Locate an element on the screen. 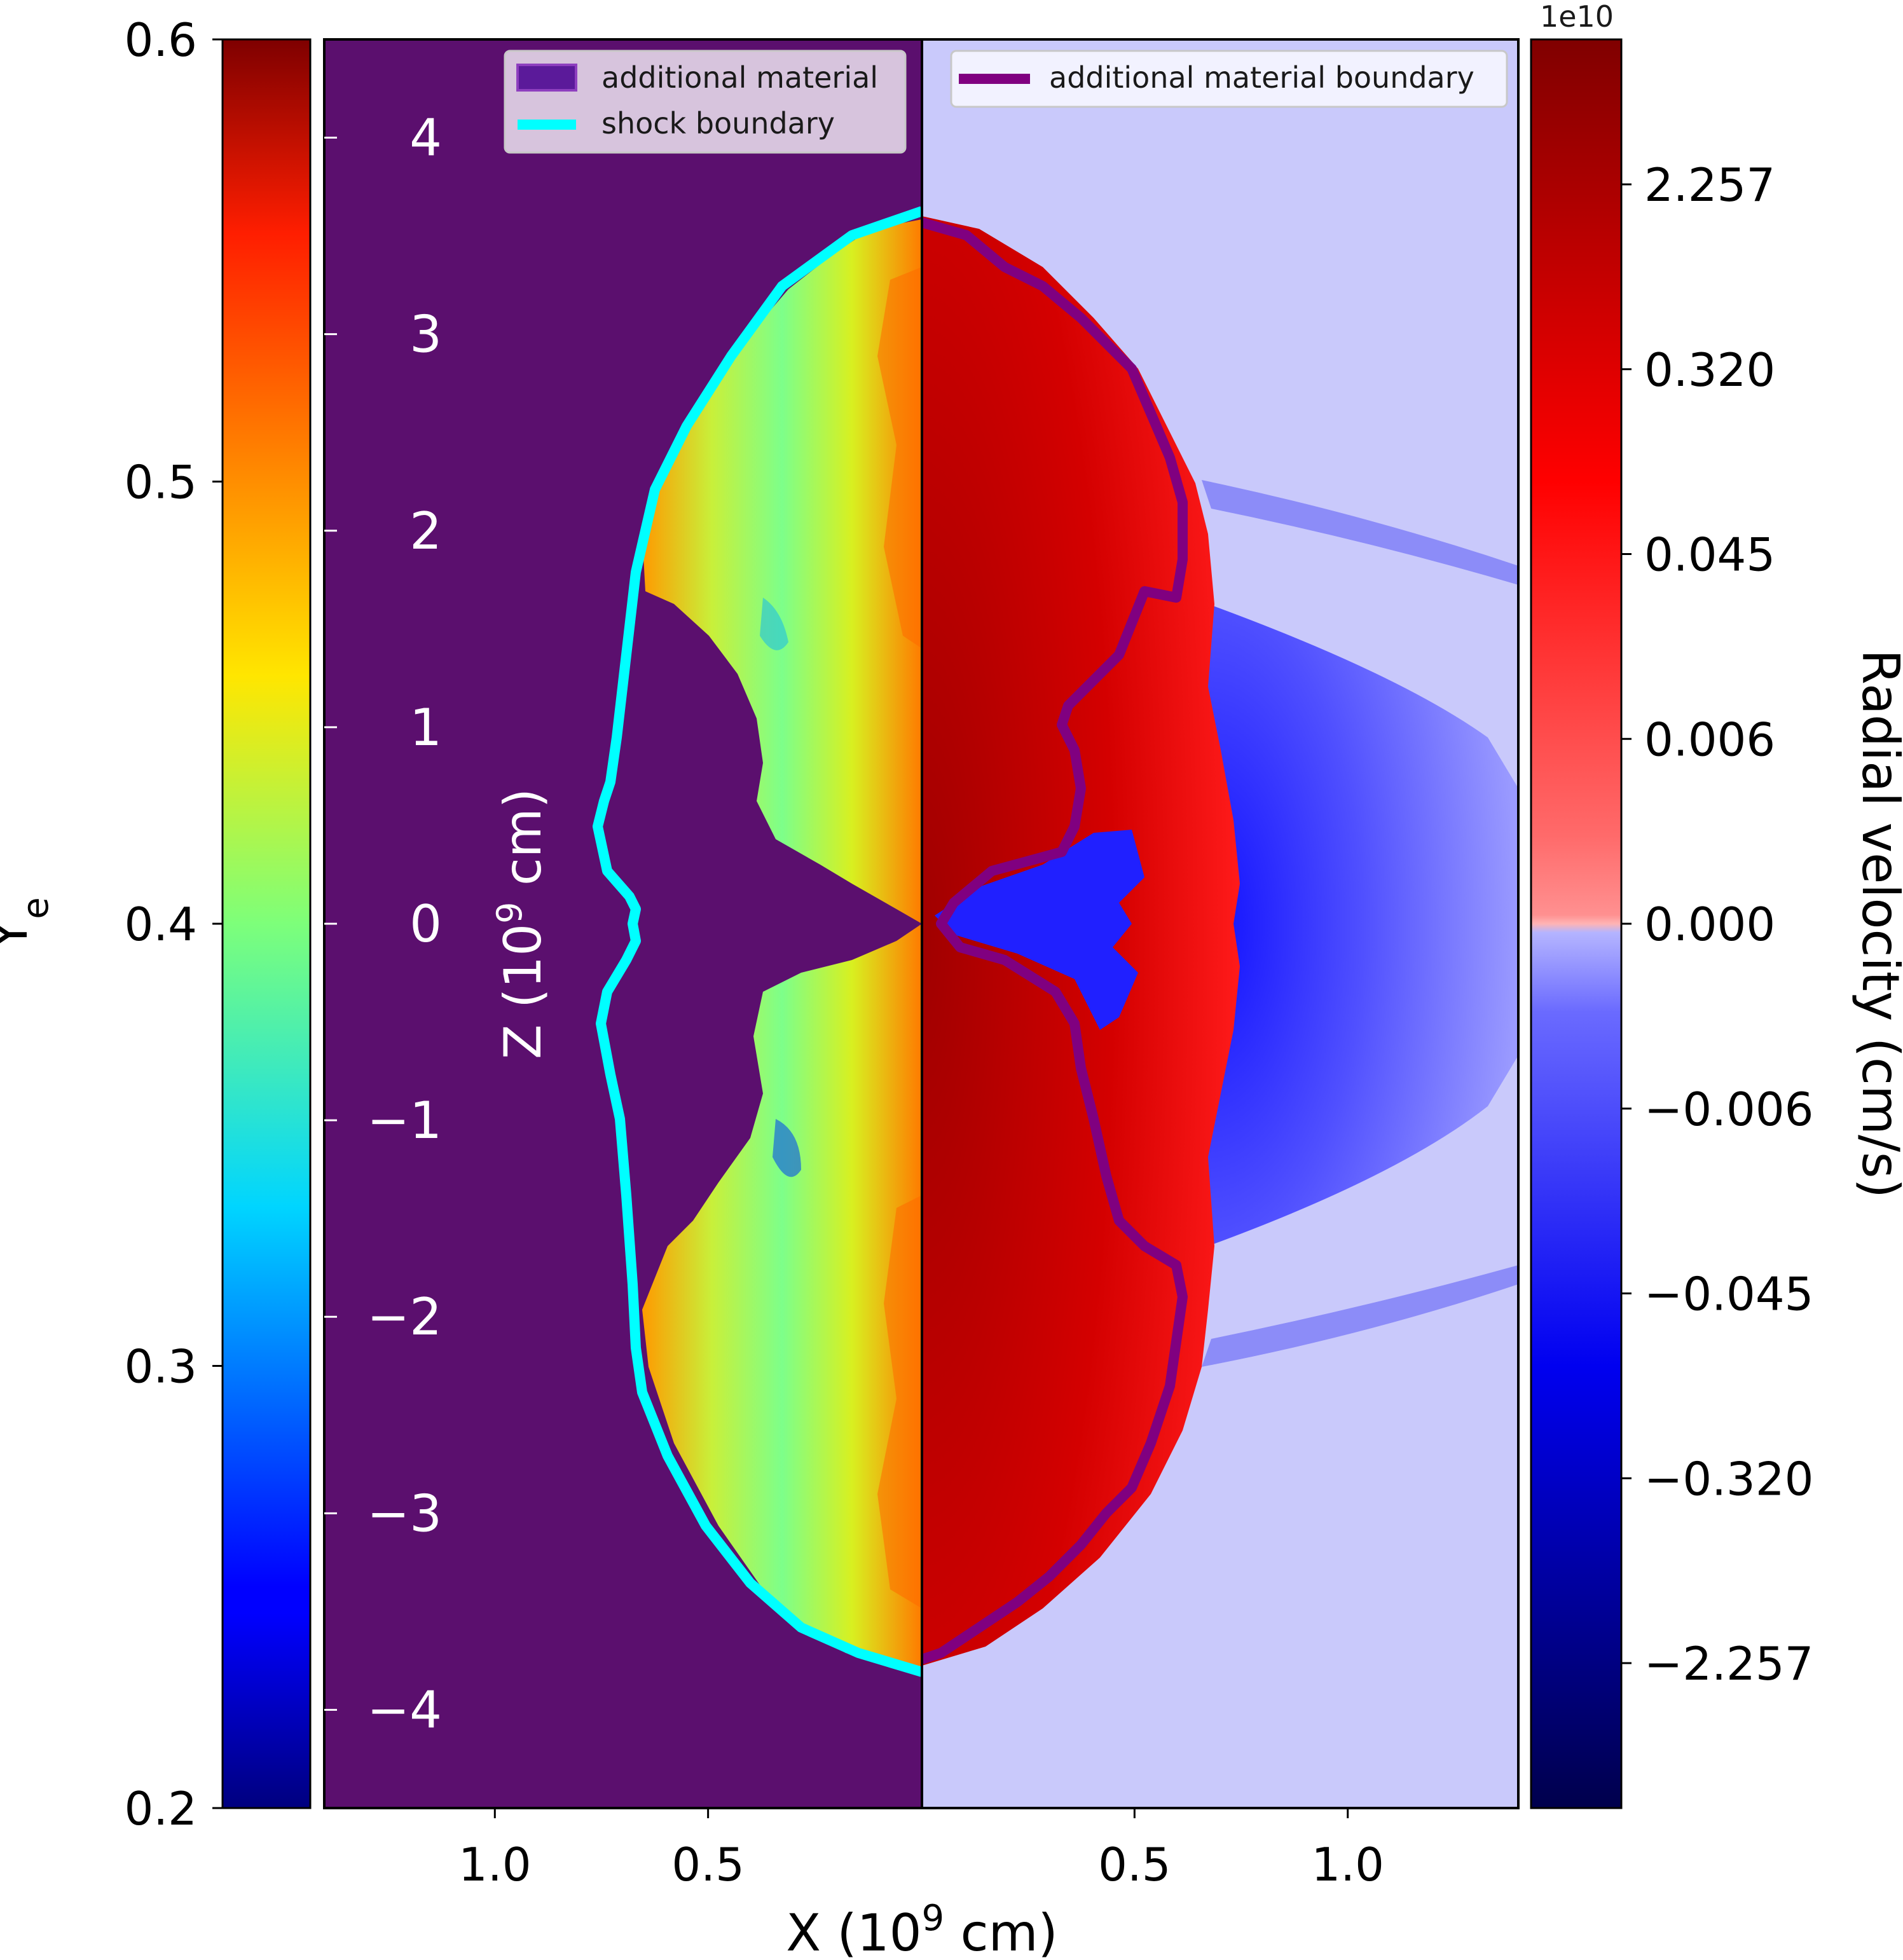  z-axis-tick-label: −1 is located at coordinates (405, 1120).